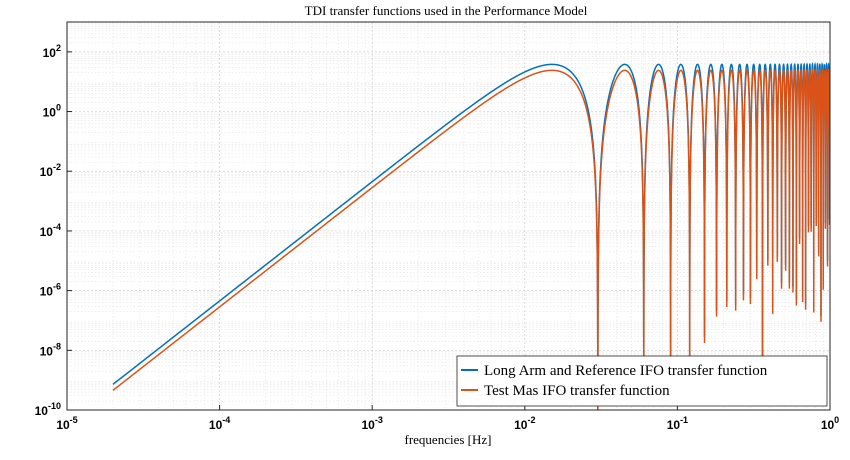 The height and width of the screenshot is (460, 850). I want to click on y-tick-label: 10⁻⁶, so click(50, 290).